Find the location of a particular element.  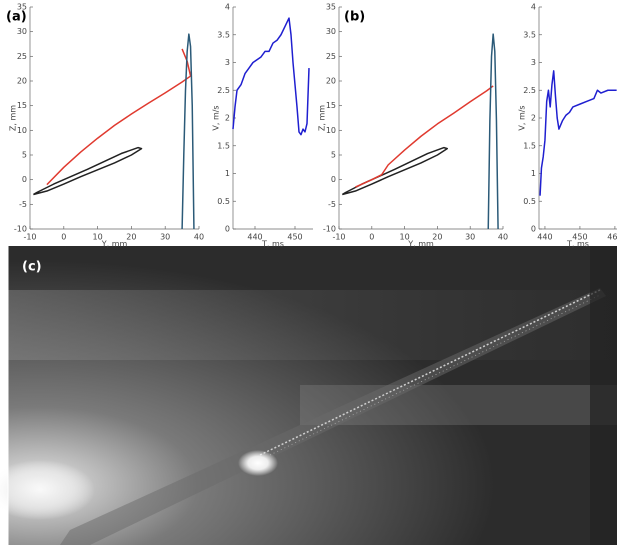

chart: 440 450 460 0 0.5 1 1.5 2 2.5 3 3.5 4 T, ms V, m/s is located at coordinates (567, 126).